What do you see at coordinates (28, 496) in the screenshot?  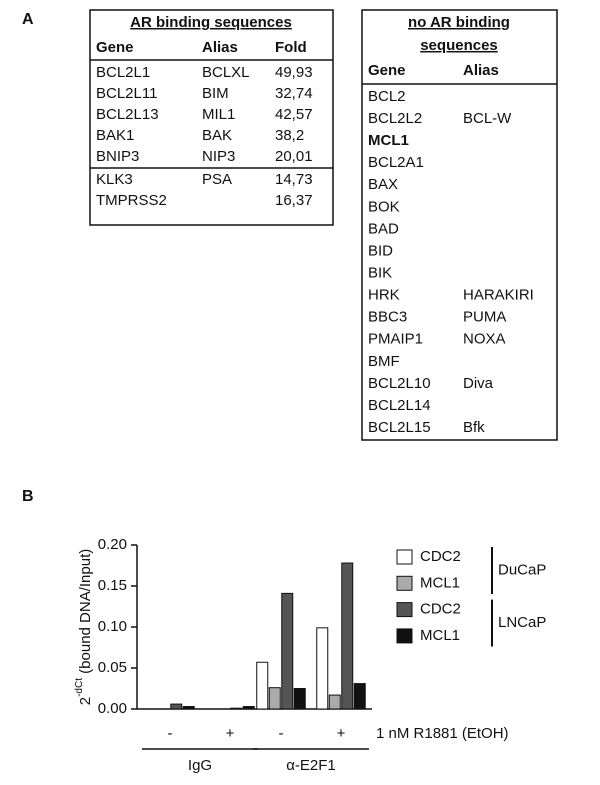 I see `panel-label: B` at bounding box center [28, 496].